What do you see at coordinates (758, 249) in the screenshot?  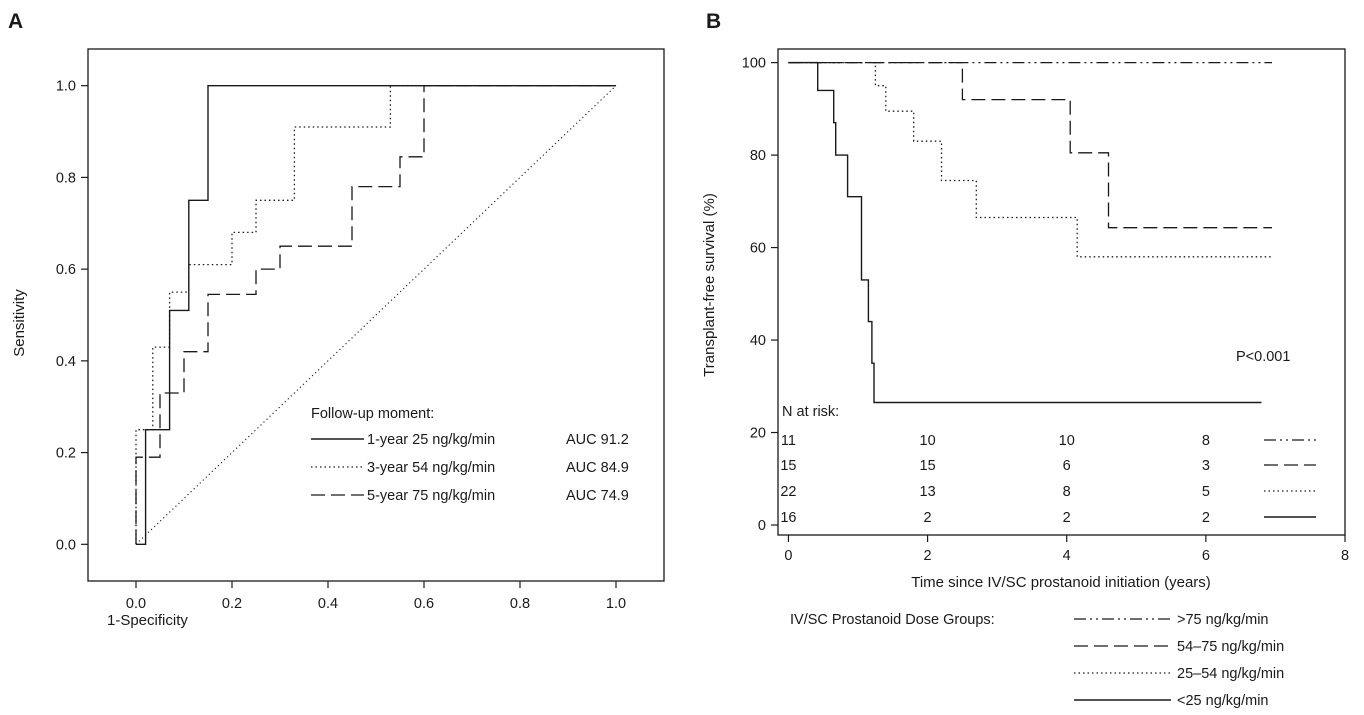 I see `panel-b-y-tick-label: 60` at bounding box center [758, 249].